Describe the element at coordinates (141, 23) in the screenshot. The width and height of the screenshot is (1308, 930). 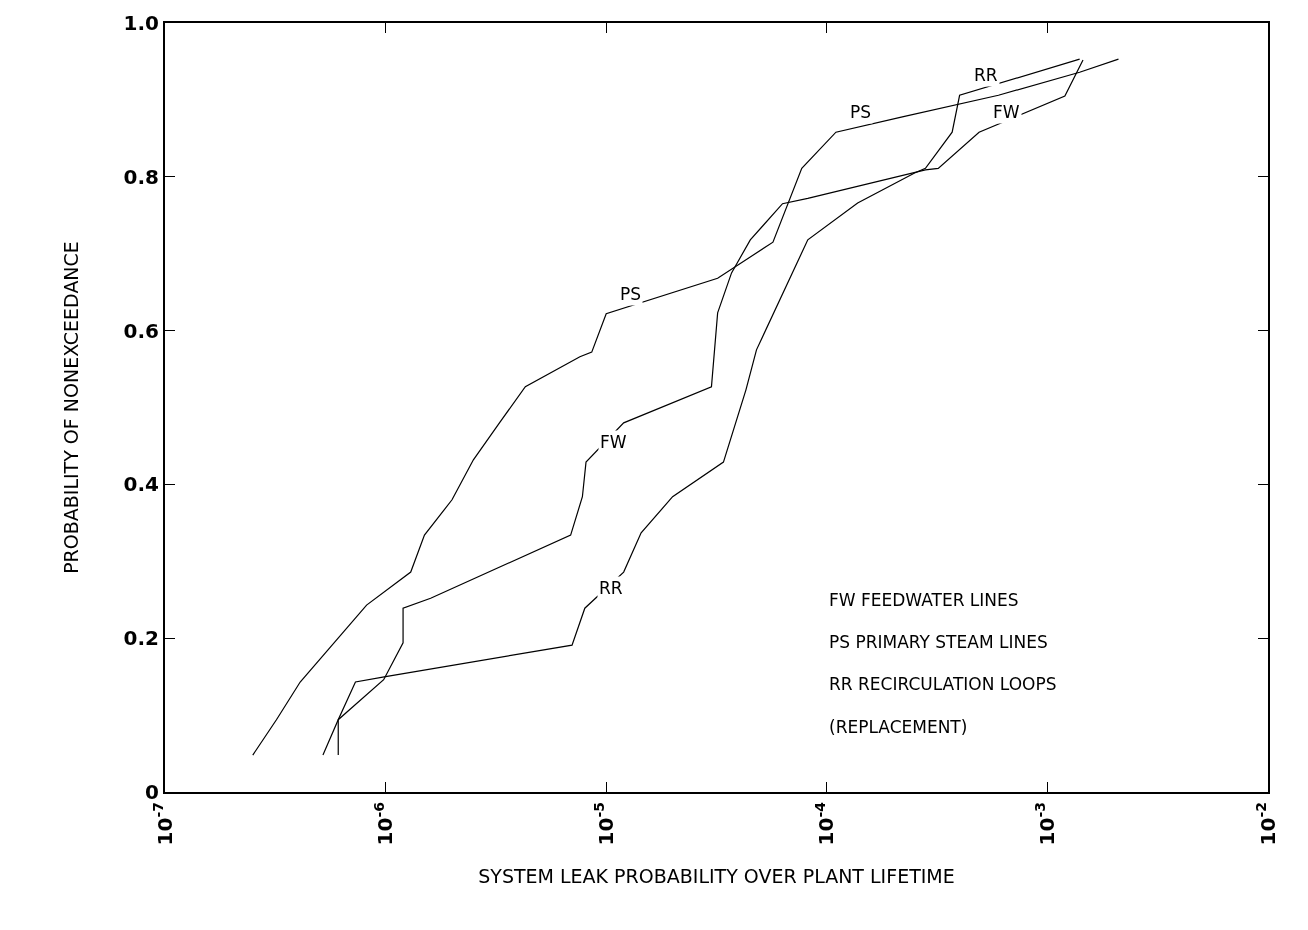
I see `y-tick-label: 1.0` at that location.